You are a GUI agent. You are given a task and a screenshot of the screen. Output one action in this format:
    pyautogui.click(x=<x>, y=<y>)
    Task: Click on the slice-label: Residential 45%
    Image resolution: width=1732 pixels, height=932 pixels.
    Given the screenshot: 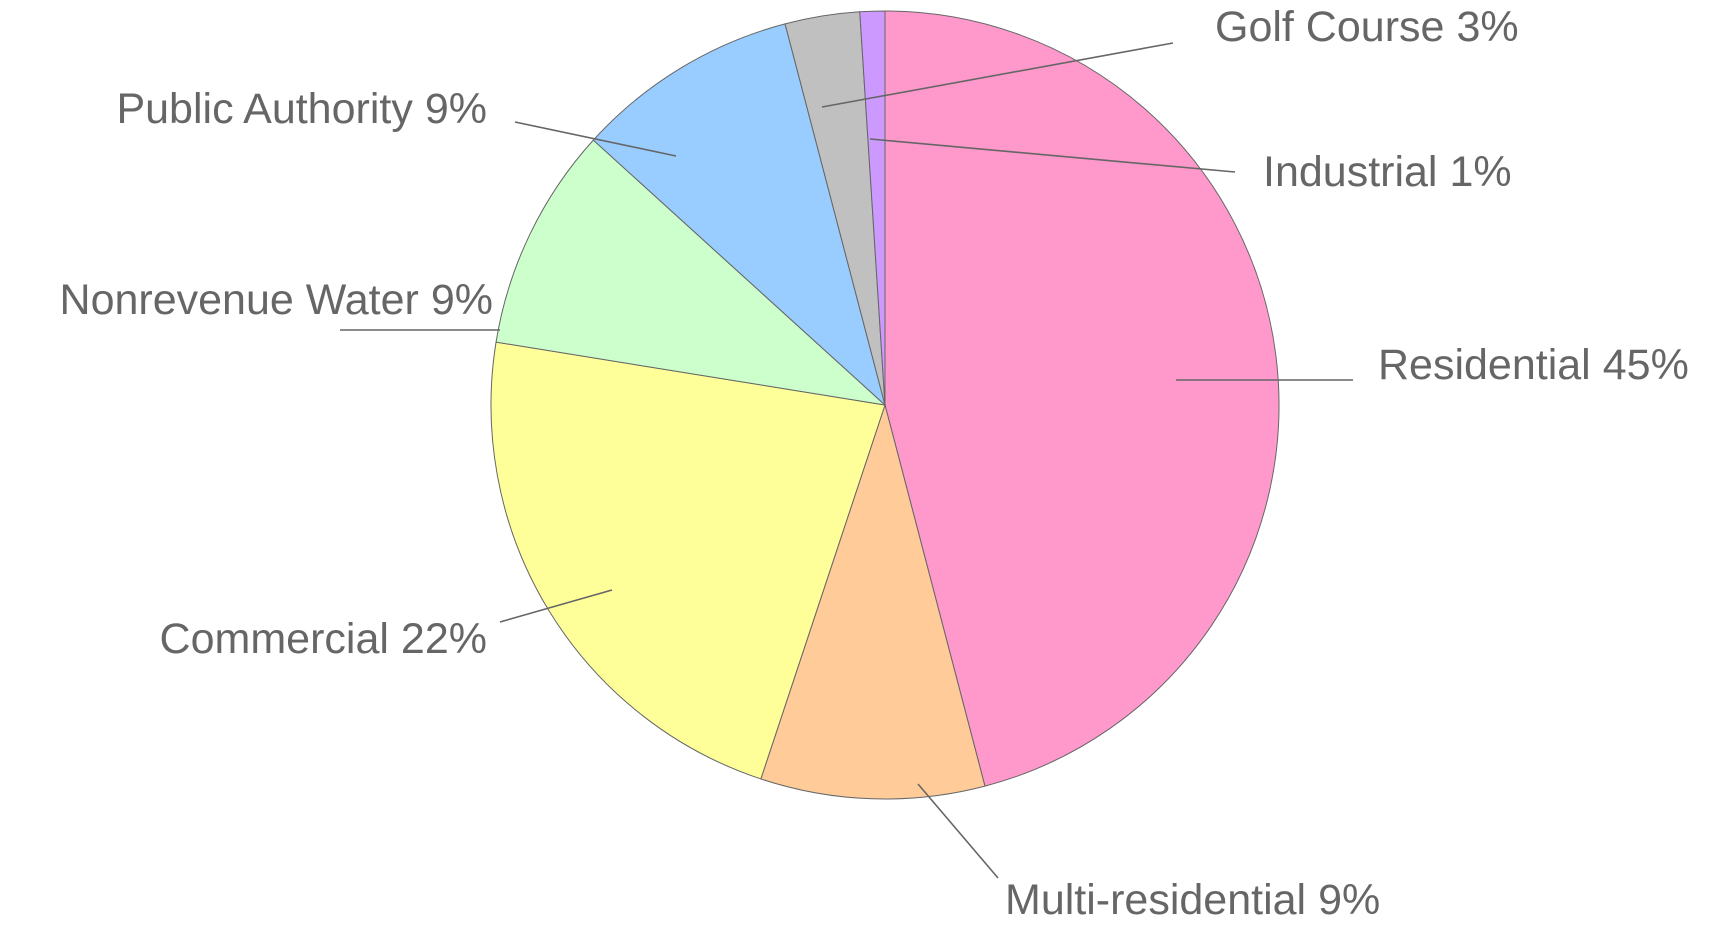 What is the action you would take?
    pyautogui.click(x=1533, y=365)
    